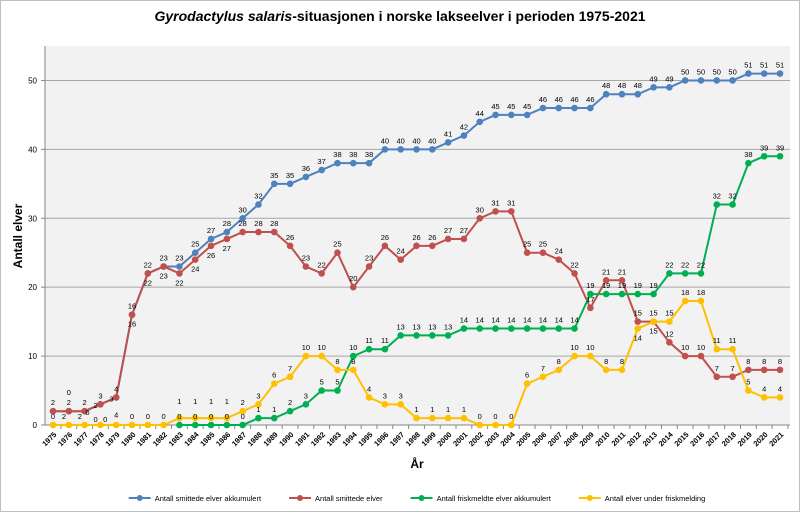  Describe the element at coordinates (413, 439) in the screenshot. I see `x-tick-label: 1998` at that location.